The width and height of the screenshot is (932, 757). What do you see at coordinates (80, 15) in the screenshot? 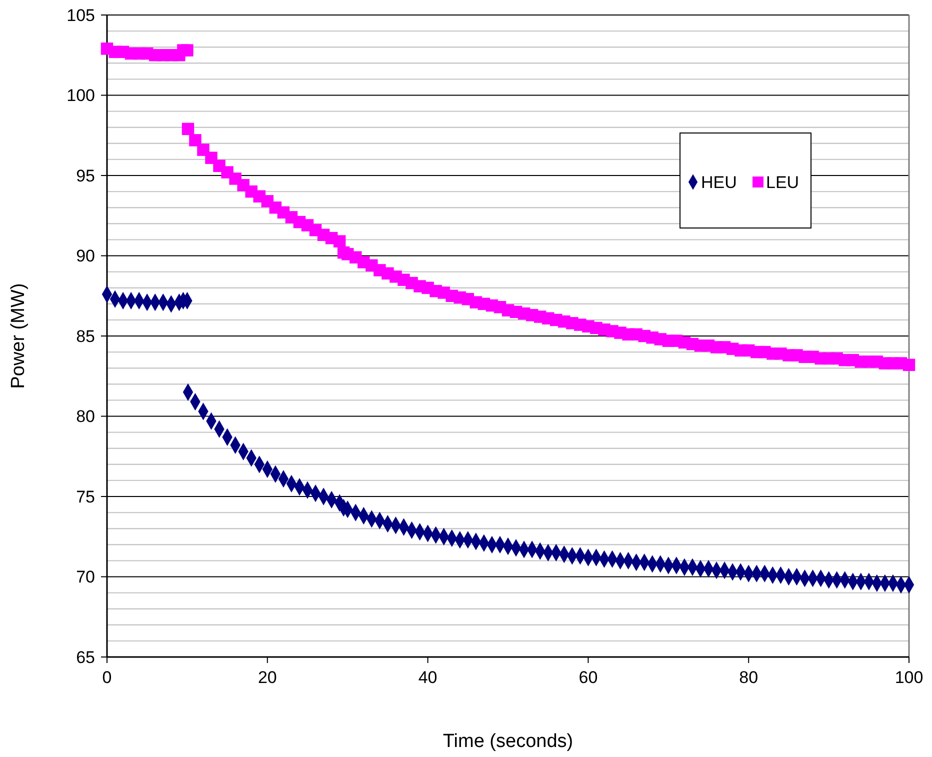
I see `y-tick-label: 105` at bounding box center [80, 15].